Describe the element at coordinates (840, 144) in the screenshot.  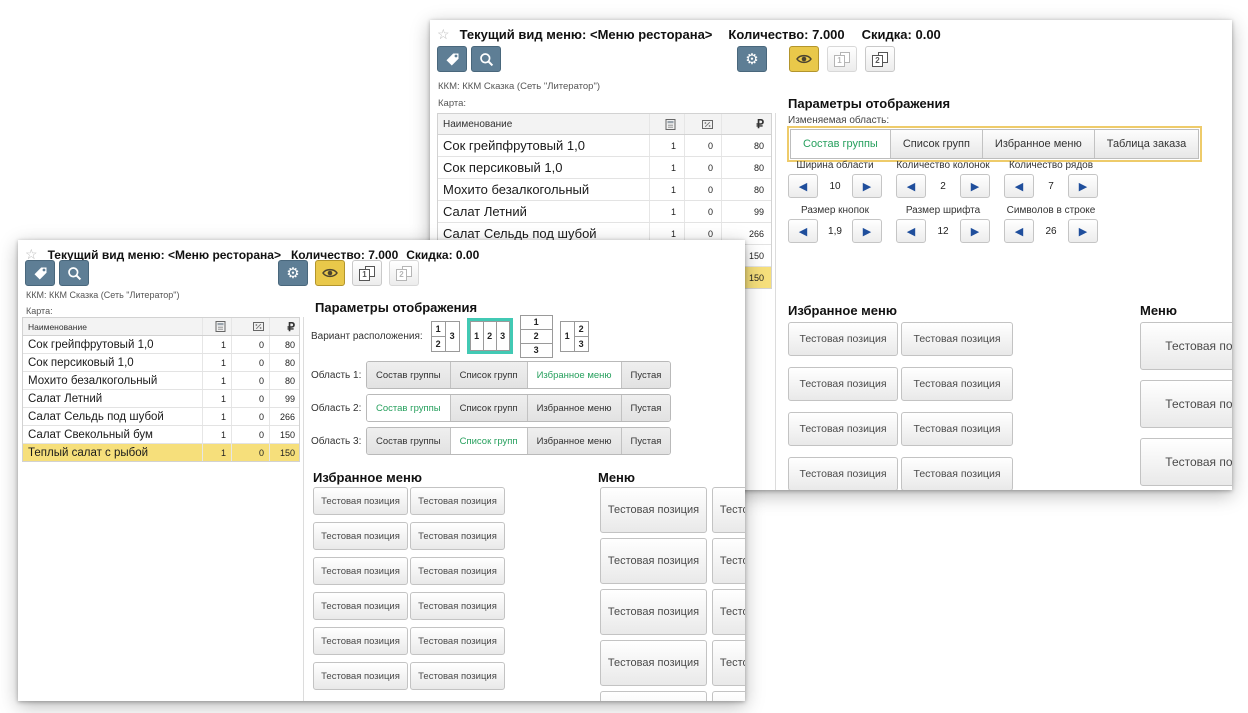
I see `area-tab: Состав группы` at that location.